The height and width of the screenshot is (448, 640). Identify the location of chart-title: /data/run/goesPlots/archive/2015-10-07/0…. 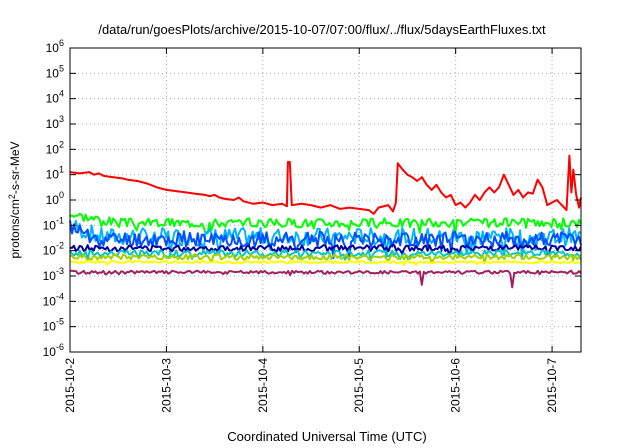
(322, 29).